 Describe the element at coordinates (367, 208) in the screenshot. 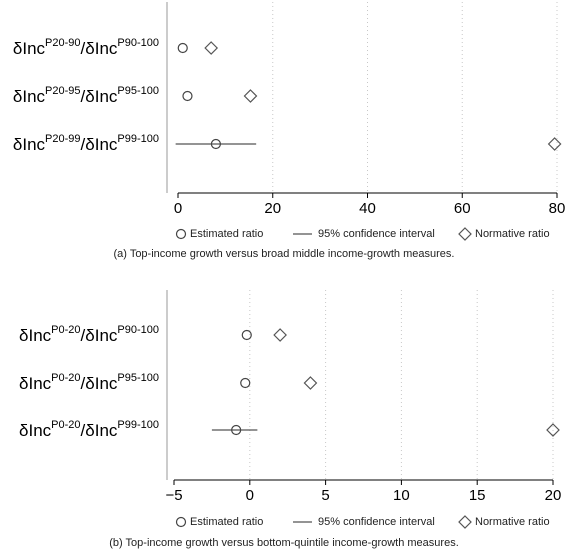

I see `x-tick-label: 40` at that location.